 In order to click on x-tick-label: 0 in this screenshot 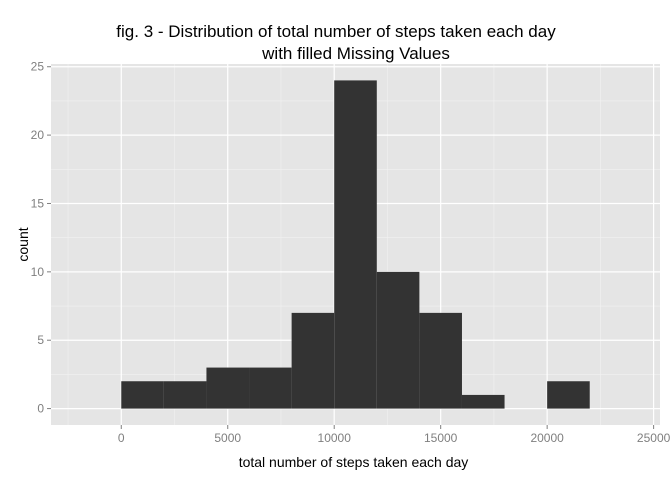, I will do `click(121, 438)`.